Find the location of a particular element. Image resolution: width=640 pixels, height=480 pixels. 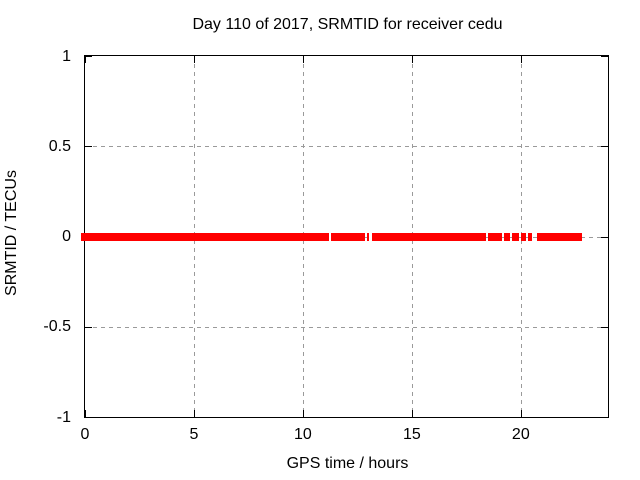

y-tick-label: -0.5 is located at coordinates (57, 327).